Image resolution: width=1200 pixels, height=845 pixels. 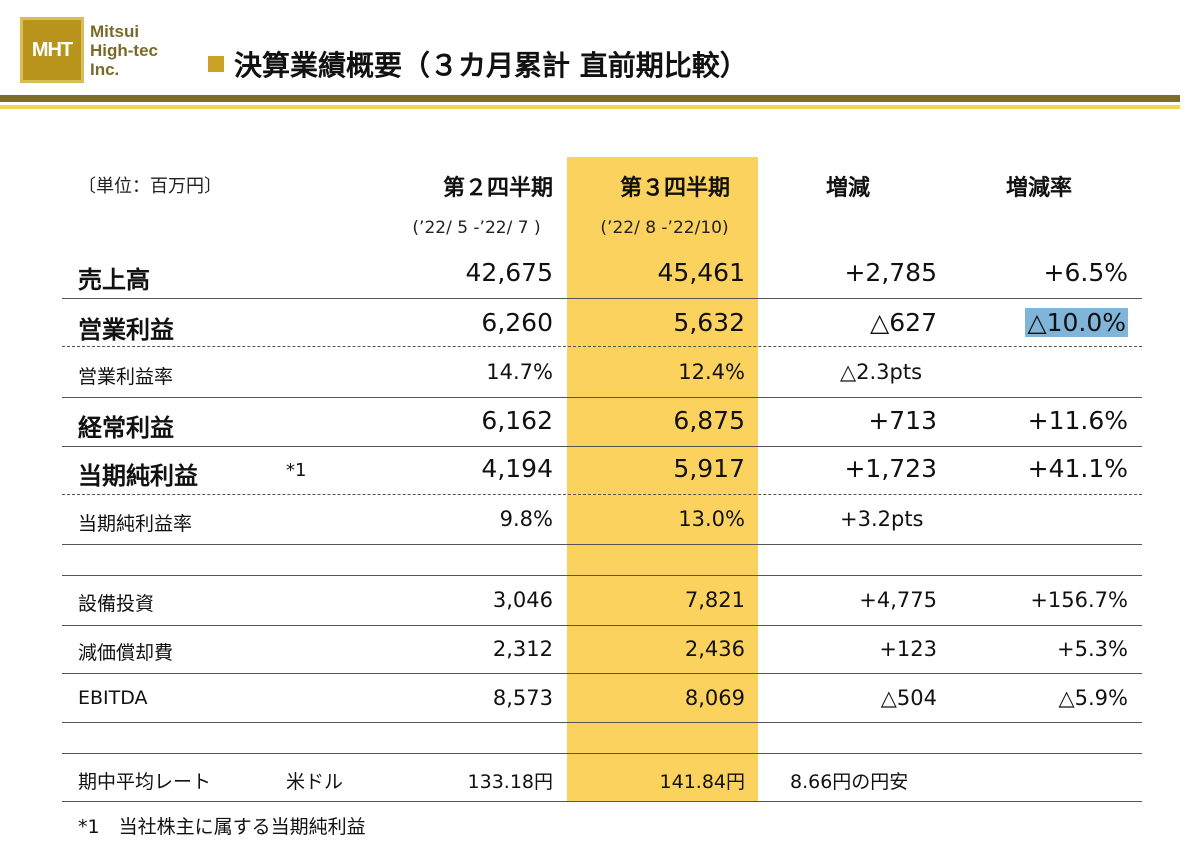 What do you see at coordinates (145, 782) in the screenshot?
I see `row-label-average-rate: 期中平均レート` at bounding box center [145, 782].